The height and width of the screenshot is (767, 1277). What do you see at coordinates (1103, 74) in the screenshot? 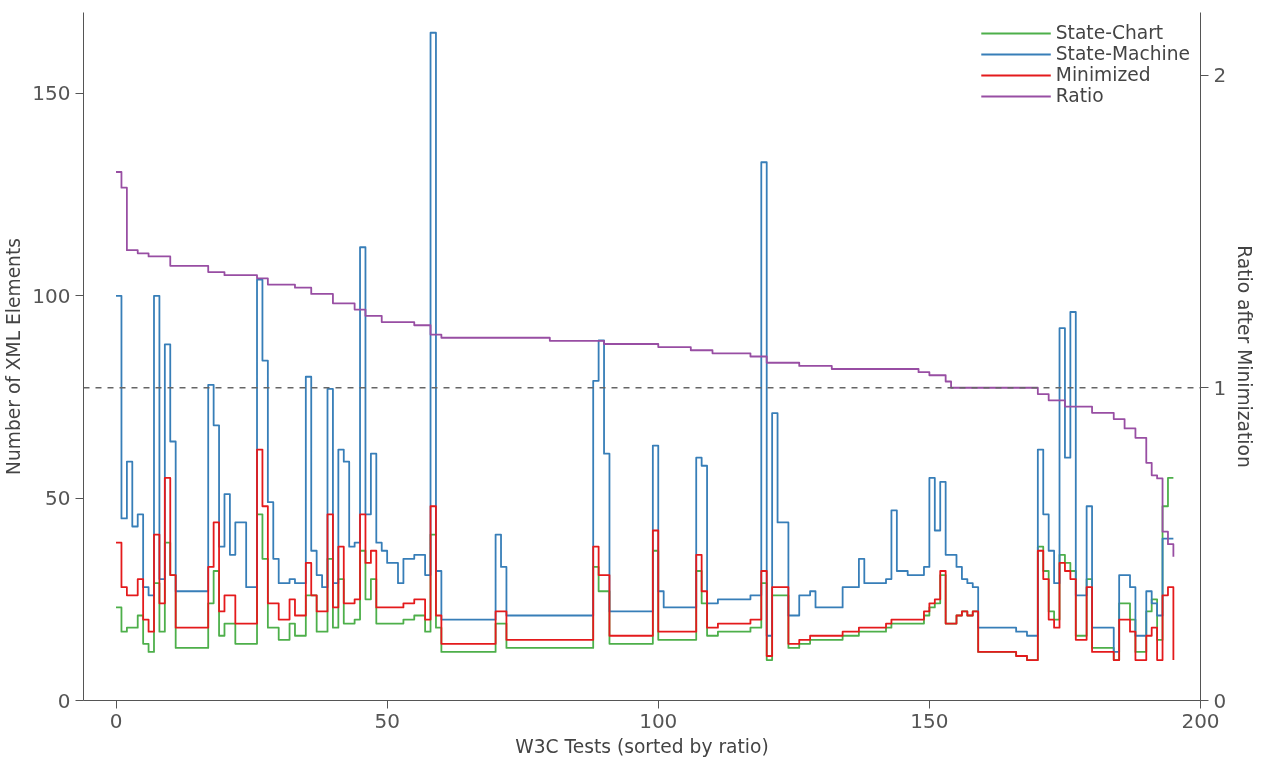
I see `legend-label: Minimized` at bounding box center [1103, 74].